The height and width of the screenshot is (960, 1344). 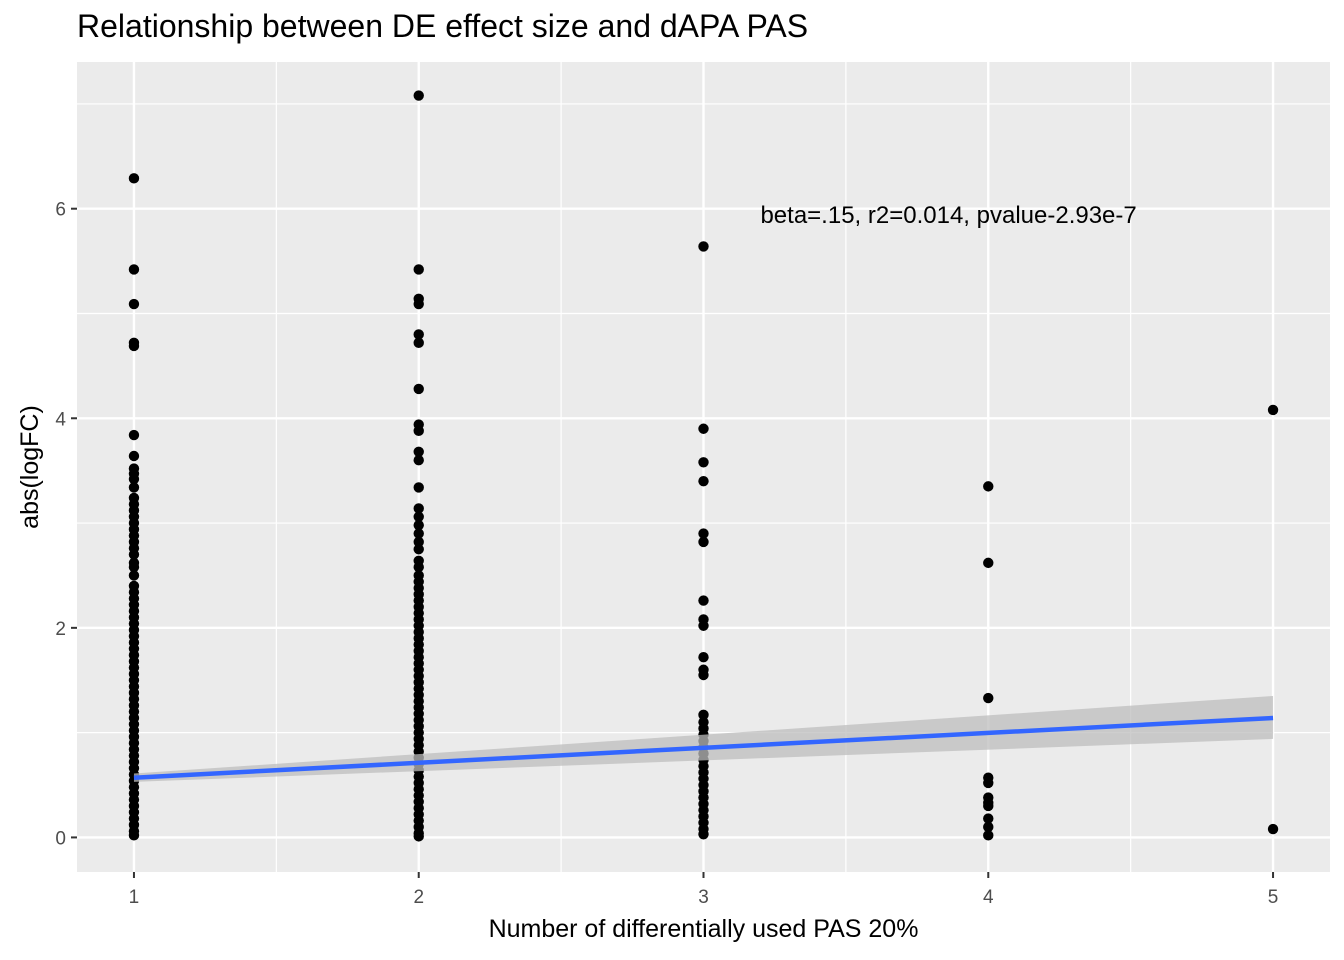 What do you see at coordinates (60, 210) in the screenshot?
I see `y-tick-label: 6` at bounding box center [60, 210].